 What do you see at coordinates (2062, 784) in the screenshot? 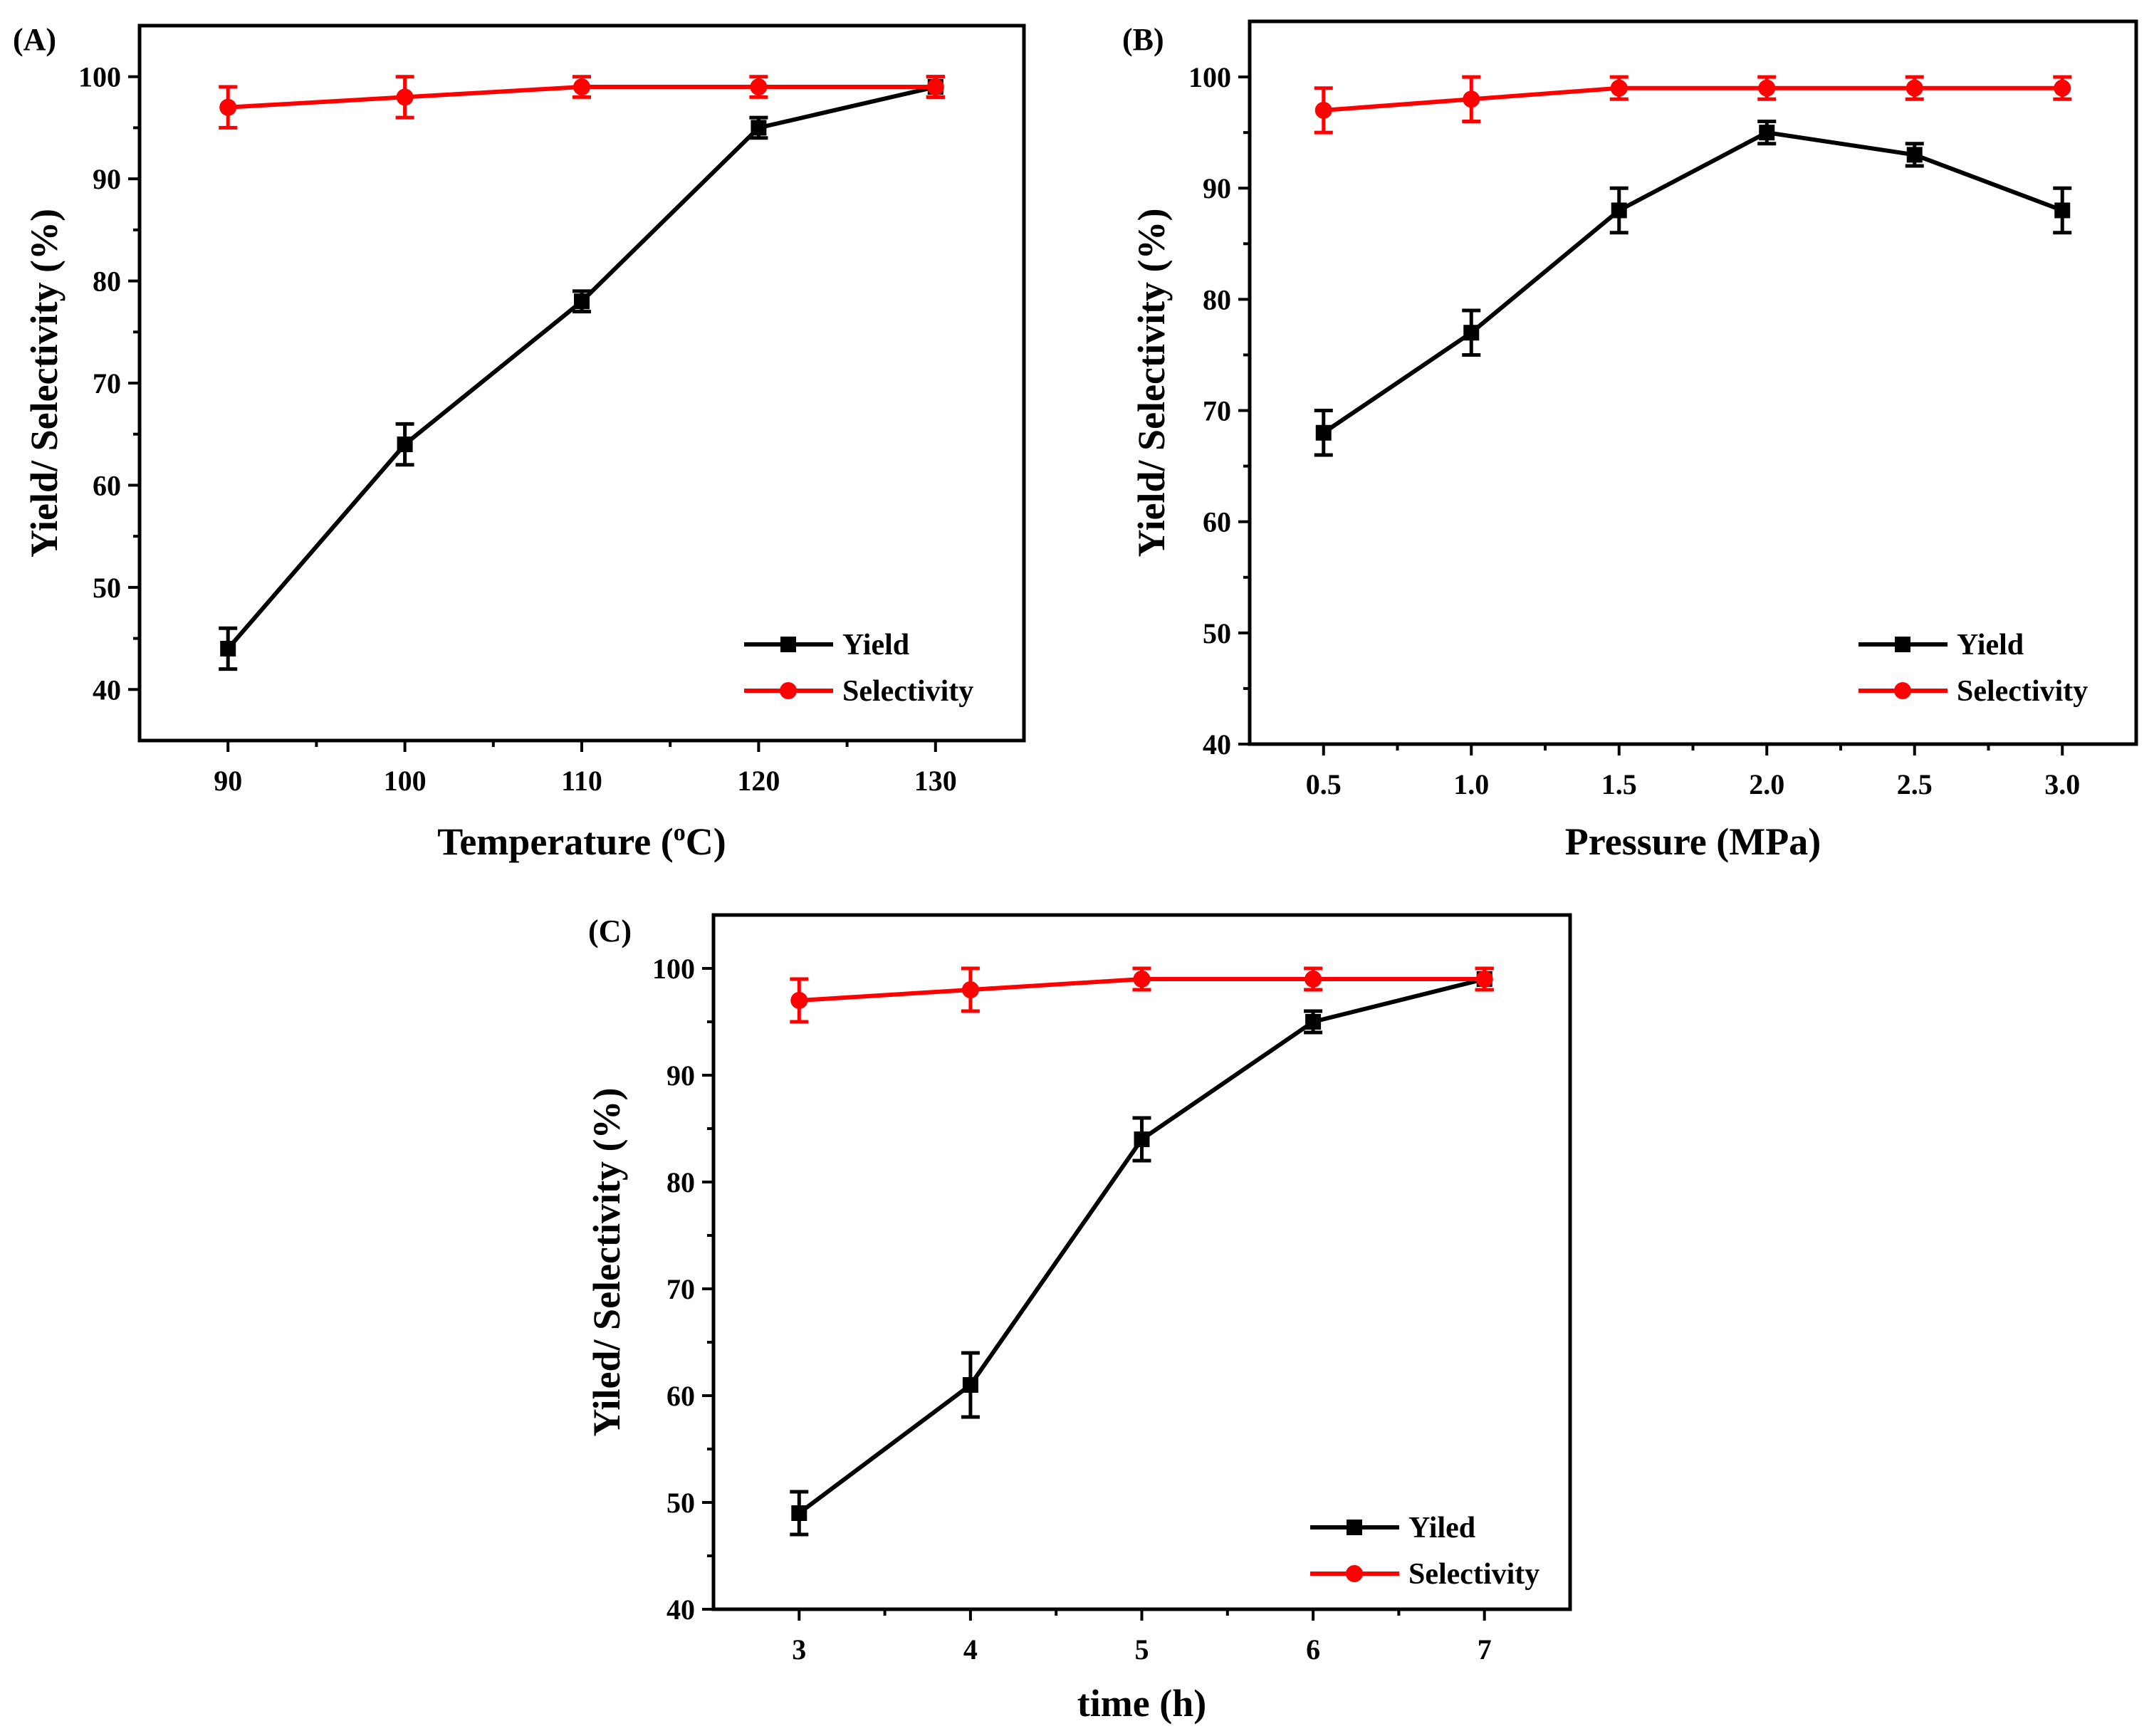
I see `x-tick-label: 3.0` at bounding box center [2062, 784].